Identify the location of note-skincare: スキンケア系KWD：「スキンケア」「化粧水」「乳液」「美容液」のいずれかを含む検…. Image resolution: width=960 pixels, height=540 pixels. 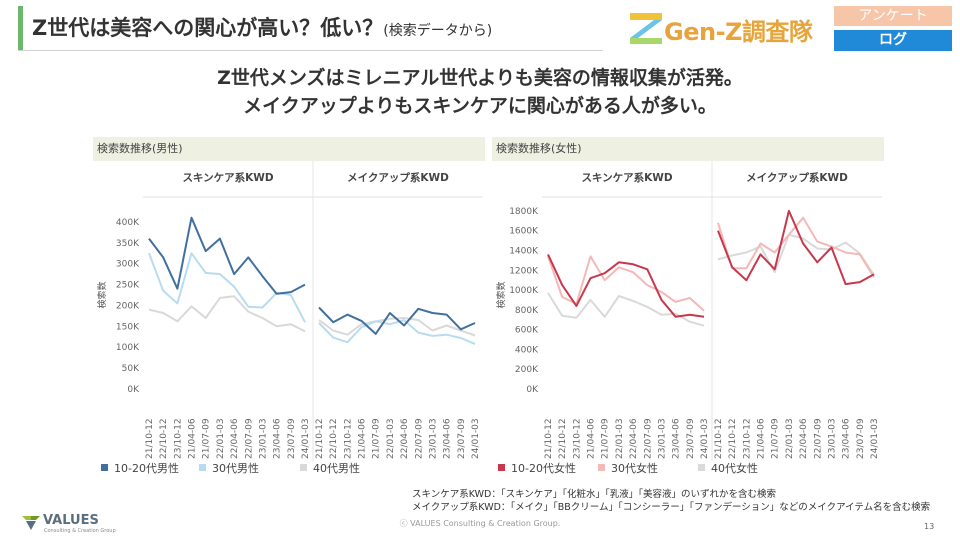
(594, 494).